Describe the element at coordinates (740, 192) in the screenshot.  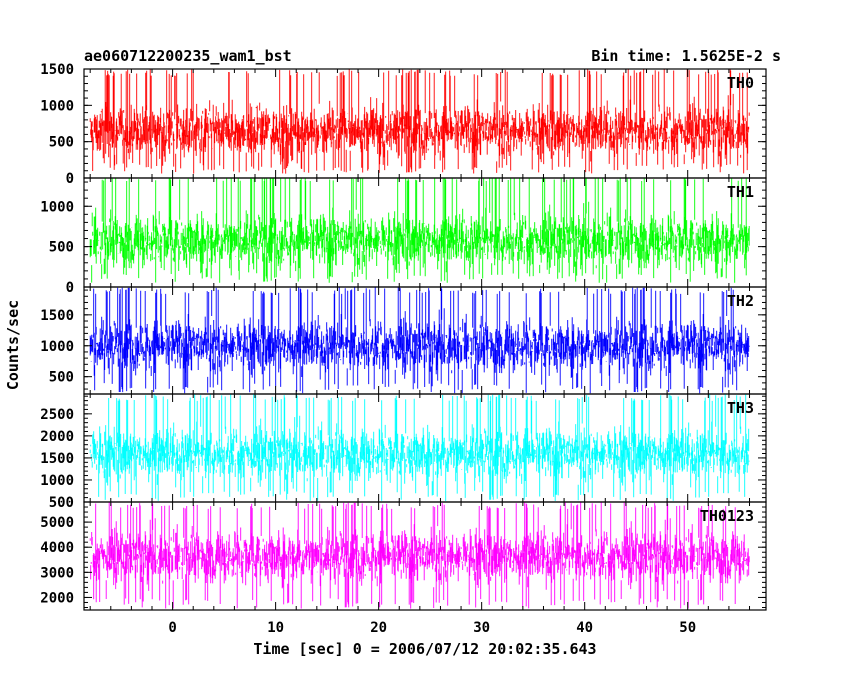
I see `series-label-th1: TH1` at that location.